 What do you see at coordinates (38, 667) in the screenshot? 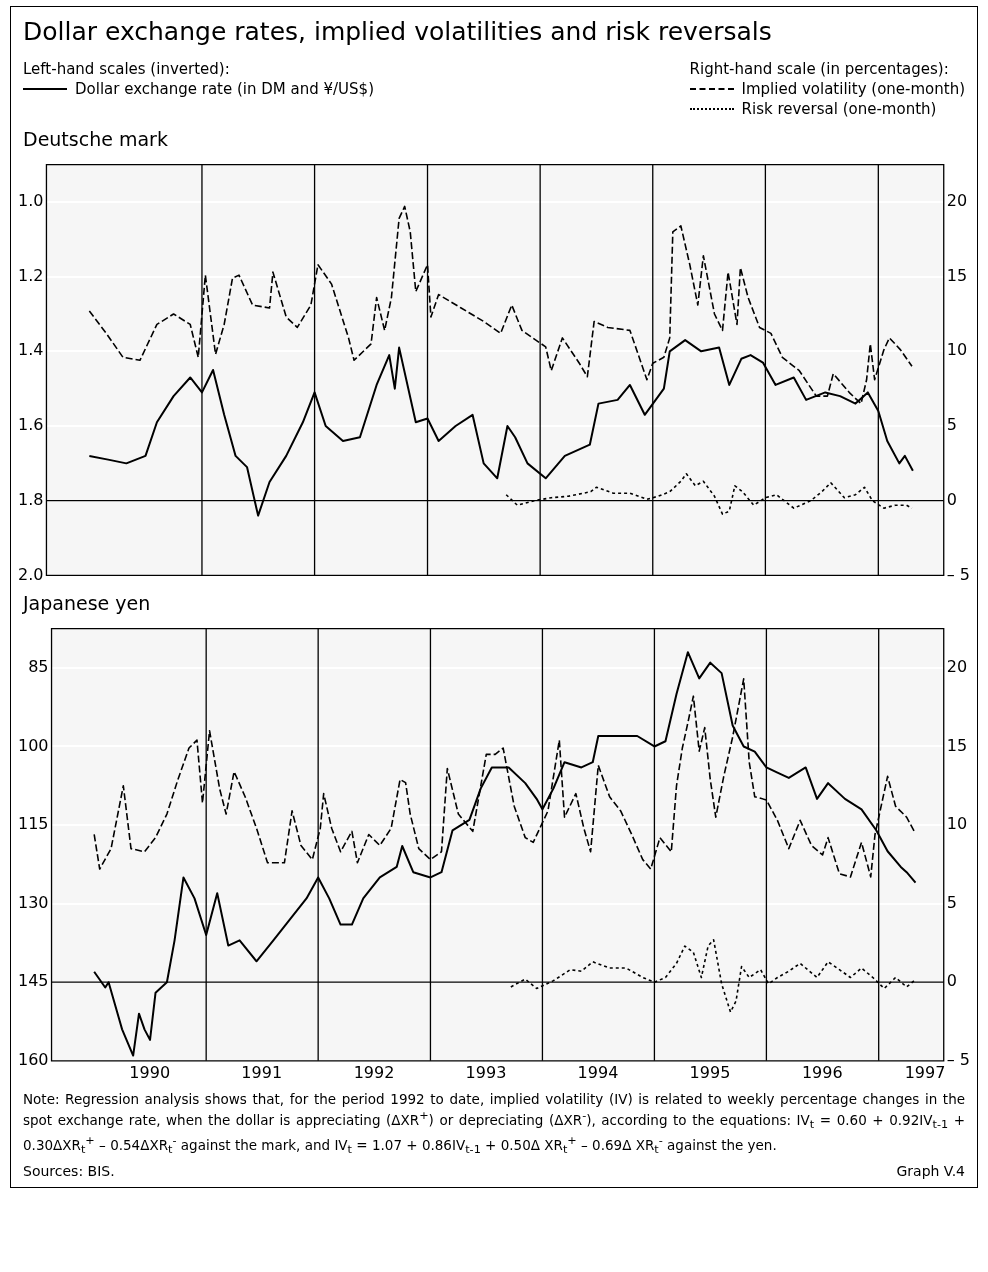
I see `y-tick-label: 85` at bounding box center [38, 667].